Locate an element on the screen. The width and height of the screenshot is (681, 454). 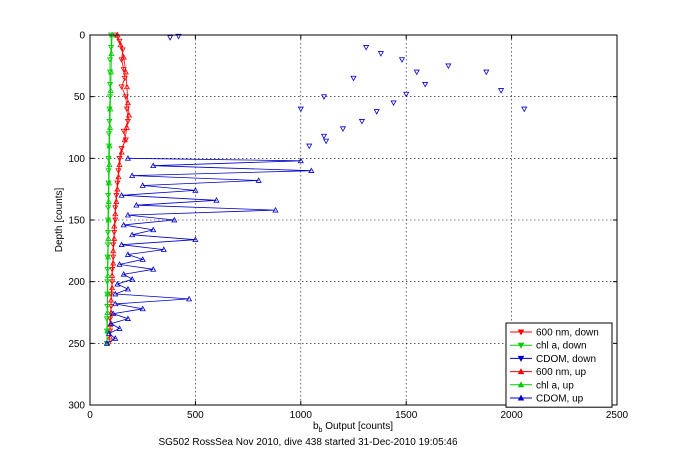
x-tick-label: 1500 is located at coordinates (406, 415).